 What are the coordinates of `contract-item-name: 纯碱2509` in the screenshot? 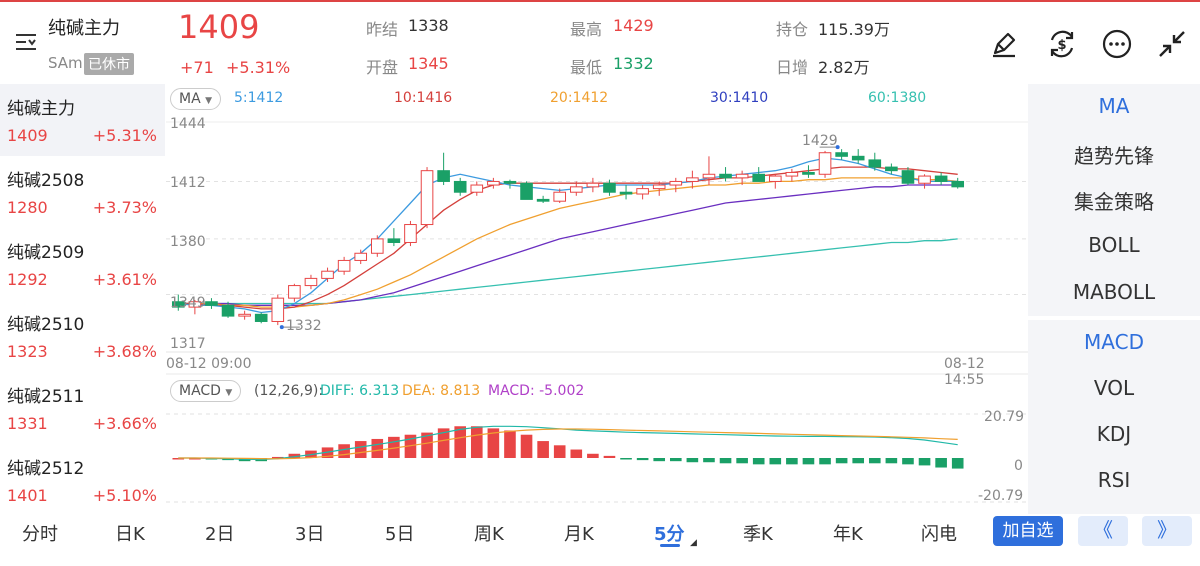 It's located at (46, 253).